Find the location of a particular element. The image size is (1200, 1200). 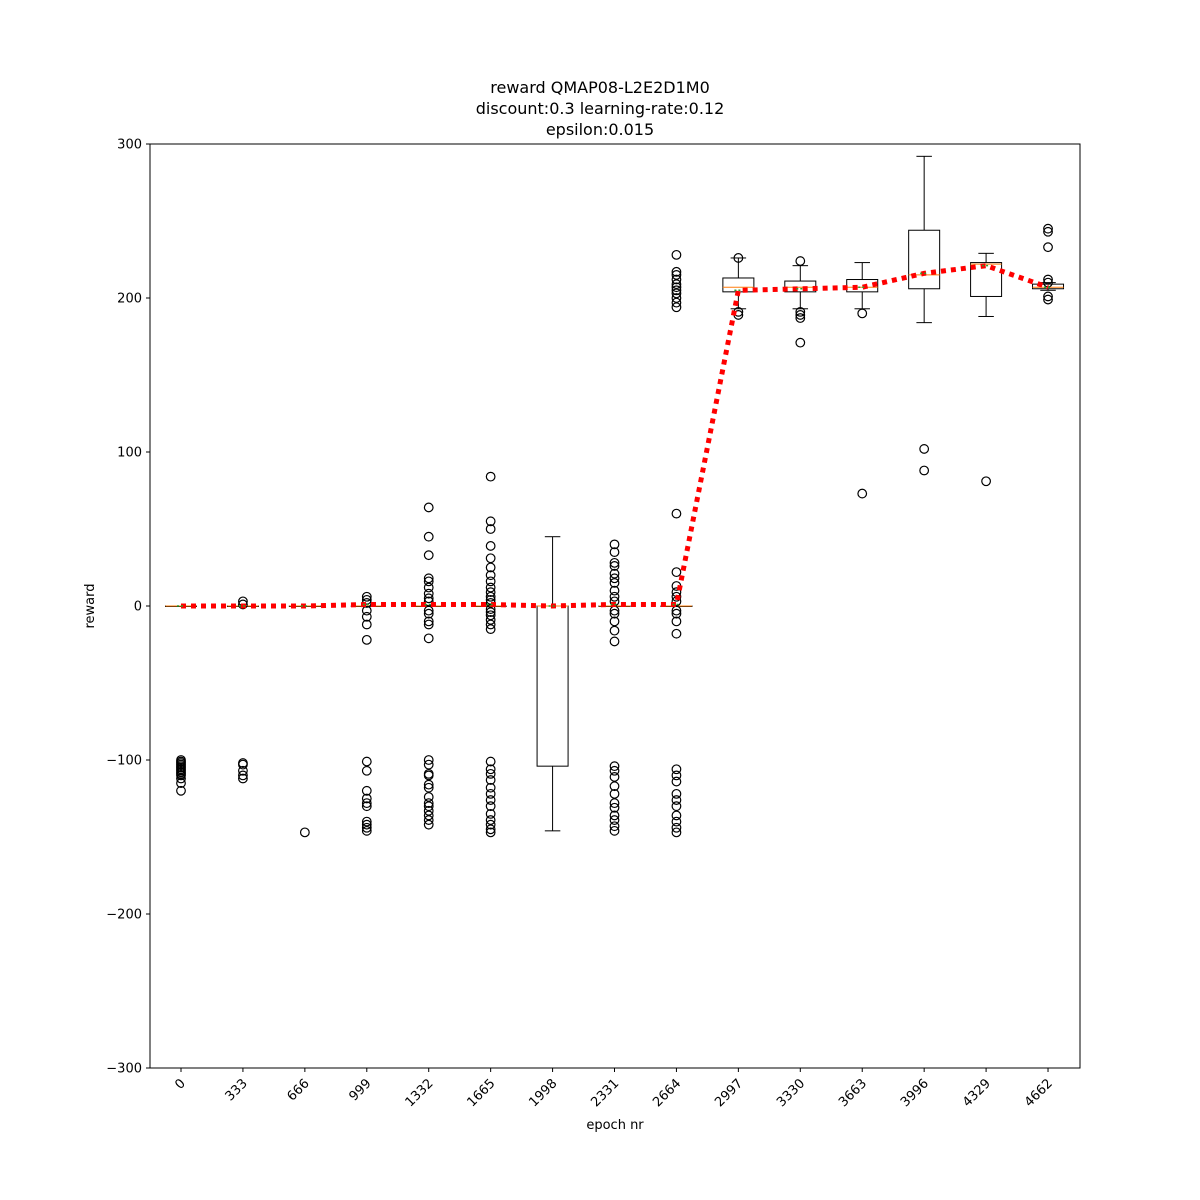

x-tick-label: 2664 is located at coordinates (667, 1093).